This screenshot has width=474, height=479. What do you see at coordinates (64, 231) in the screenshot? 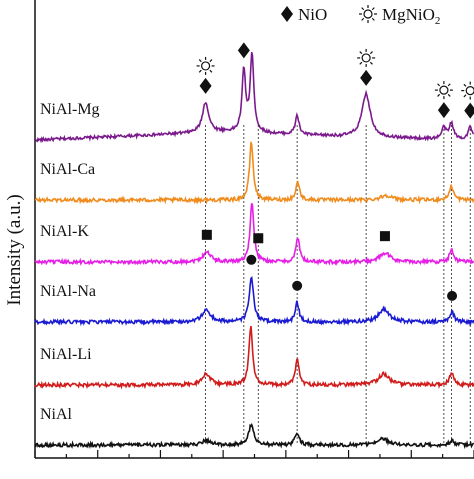
I see `series-label-nial-k: NiAl-K` at bounding box center [64, 231].